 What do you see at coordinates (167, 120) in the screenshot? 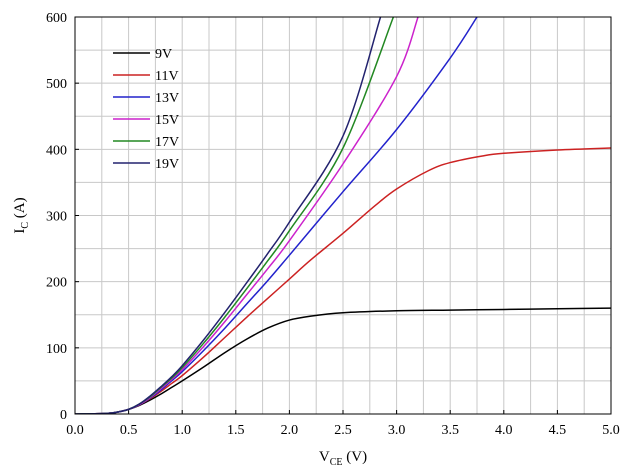
I see `legend-label-15V: 15V` at bounding box center [167, 120].